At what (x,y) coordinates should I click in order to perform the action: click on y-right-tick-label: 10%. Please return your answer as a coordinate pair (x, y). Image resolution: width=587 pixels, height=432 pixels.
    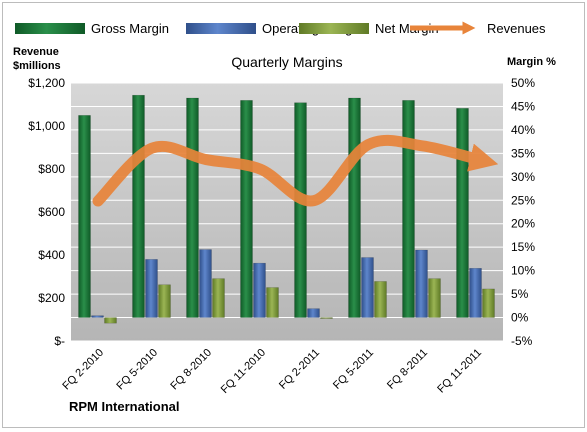
    Looking at the image, I should click on (523, 271).